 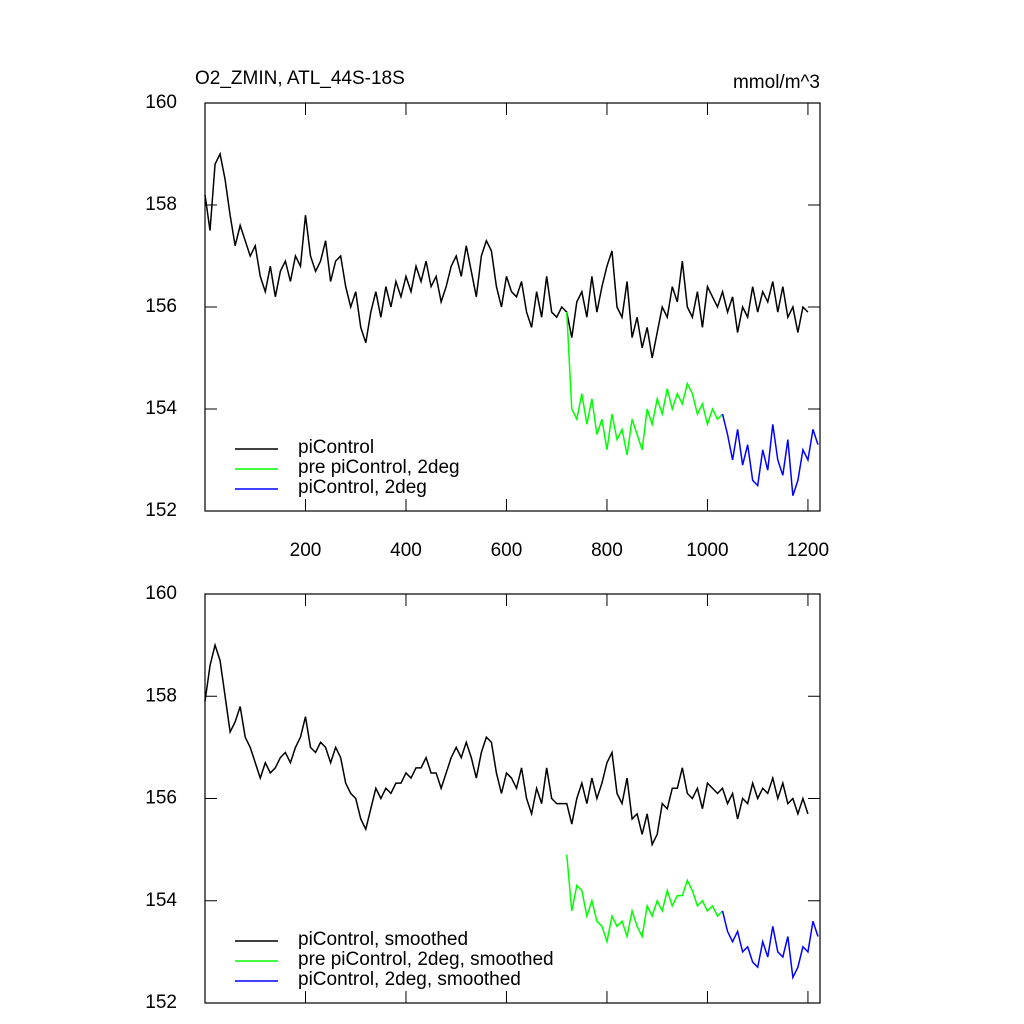 I want to click on legend-label: pre piControl, 2deg, so click(x=379, y=467).